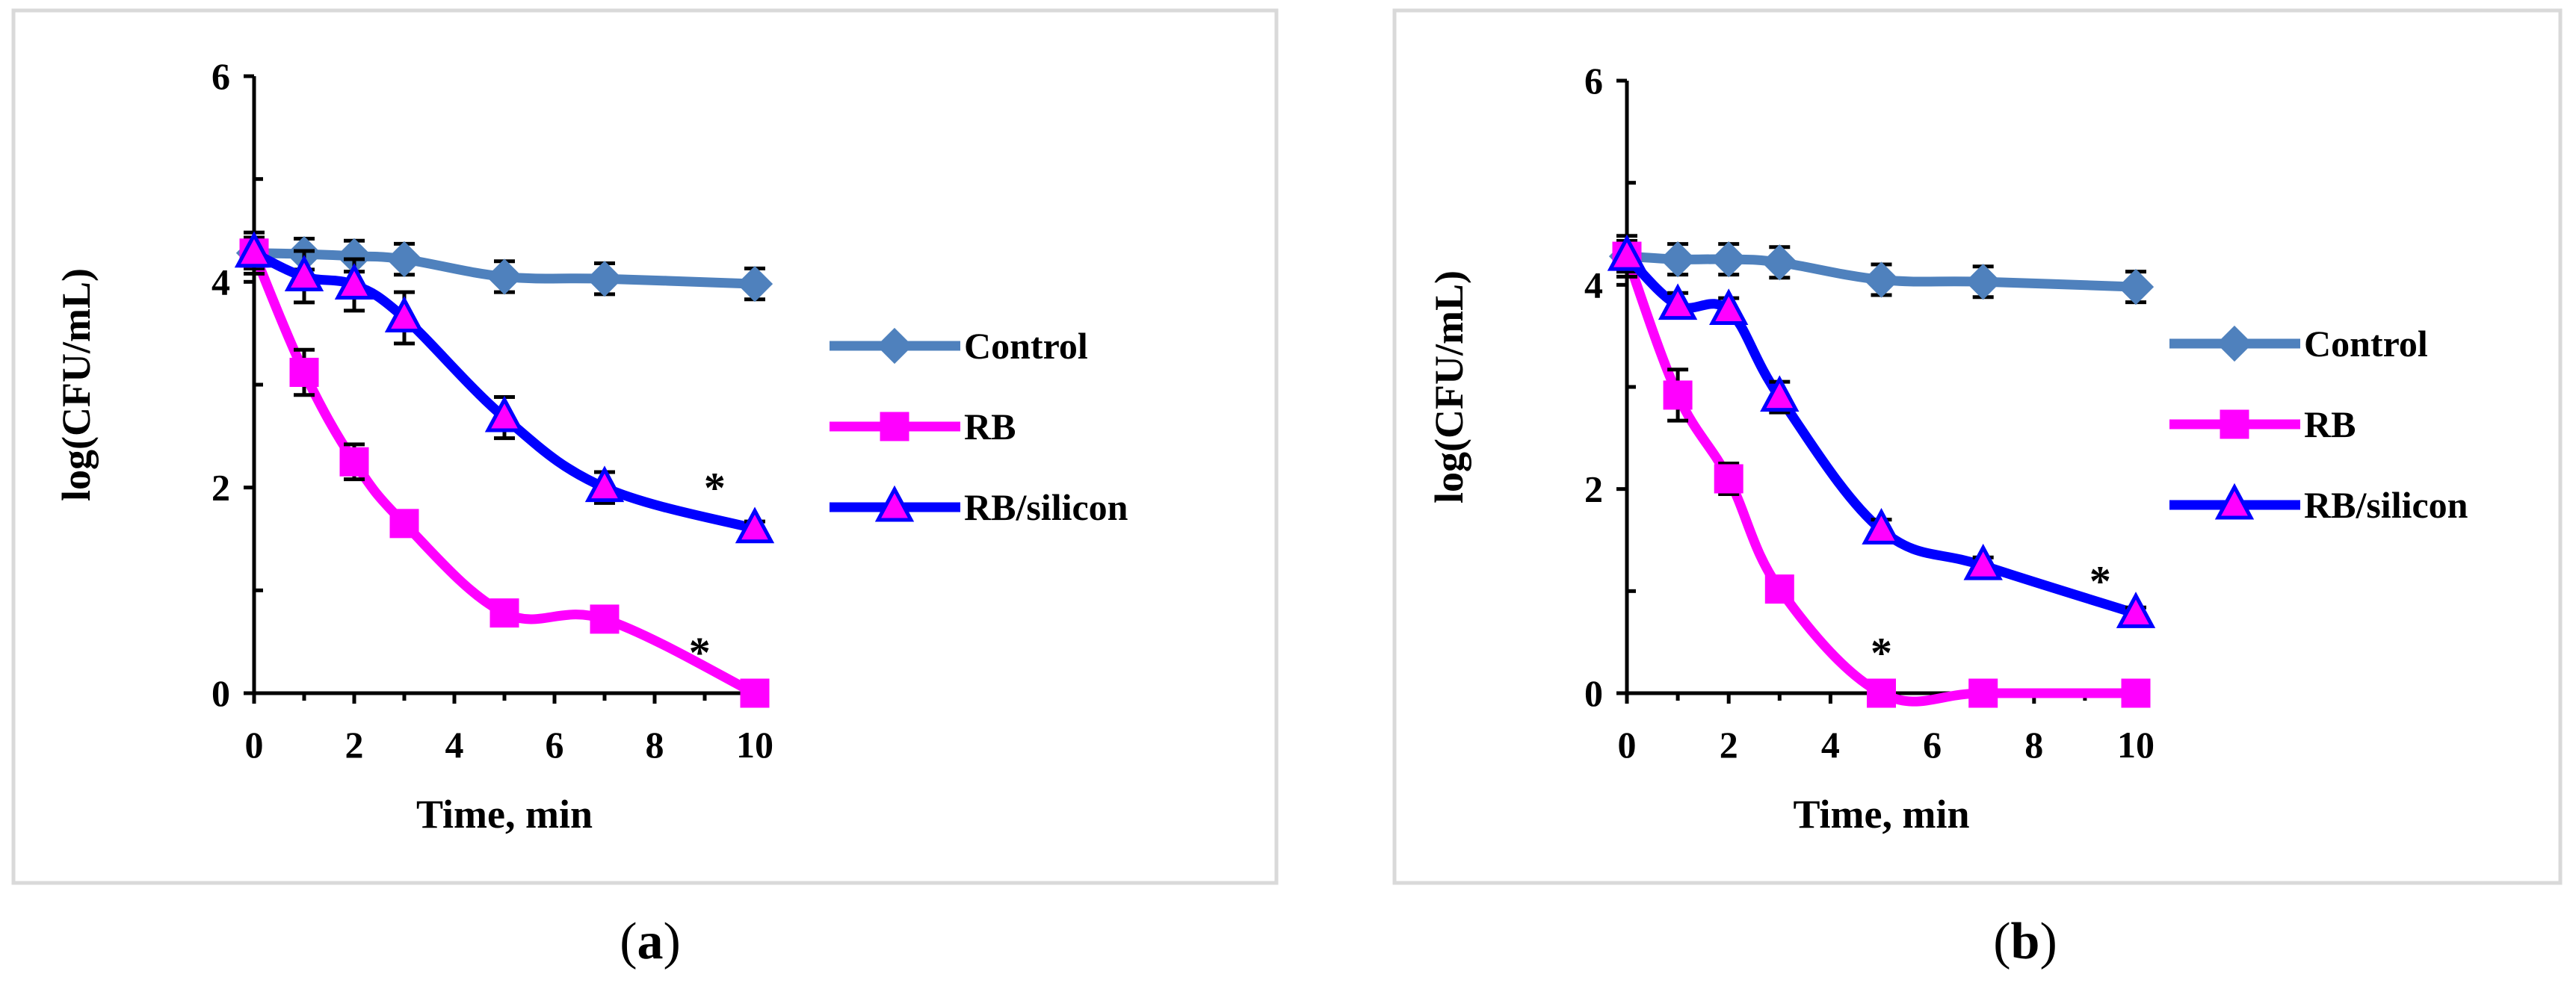 This screenshot has width=2576, height=986. What do you see at coordinates (1729, 745) in the screenshot?
I see `panel-b-x-tick-label: 2` at bounding box center [1729, 745].